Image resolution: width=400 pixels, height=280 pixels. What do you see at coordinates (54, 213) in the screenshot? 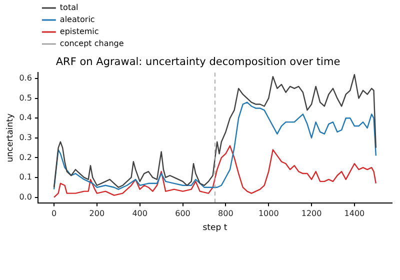
I see `x-tick-label: 0` at bounding box center [54, 213].